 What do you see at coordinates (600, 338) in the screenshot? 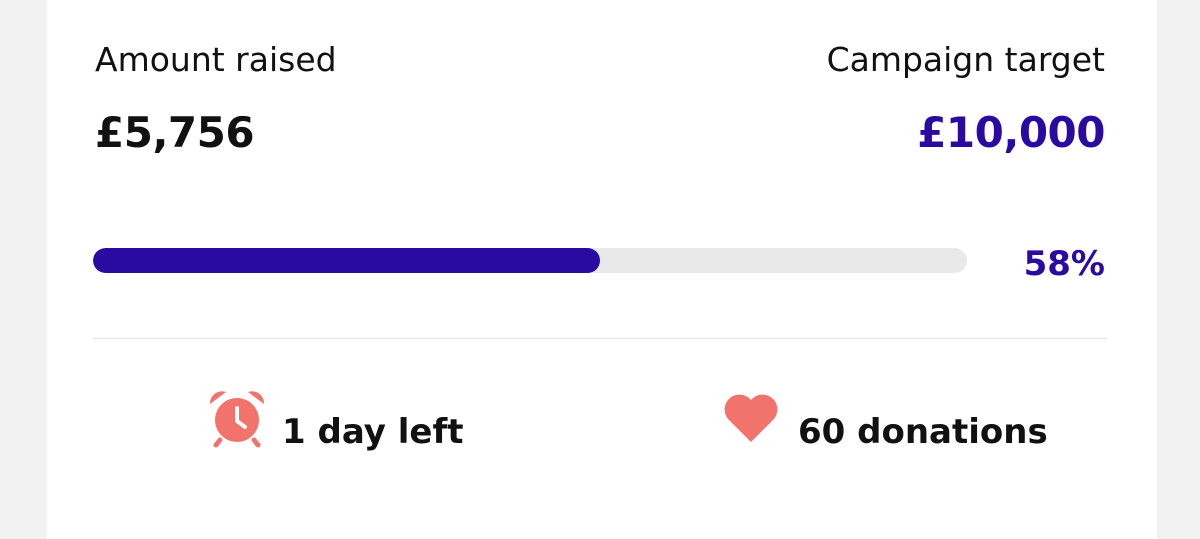
I see `divider` at bounding box center [600, 338].